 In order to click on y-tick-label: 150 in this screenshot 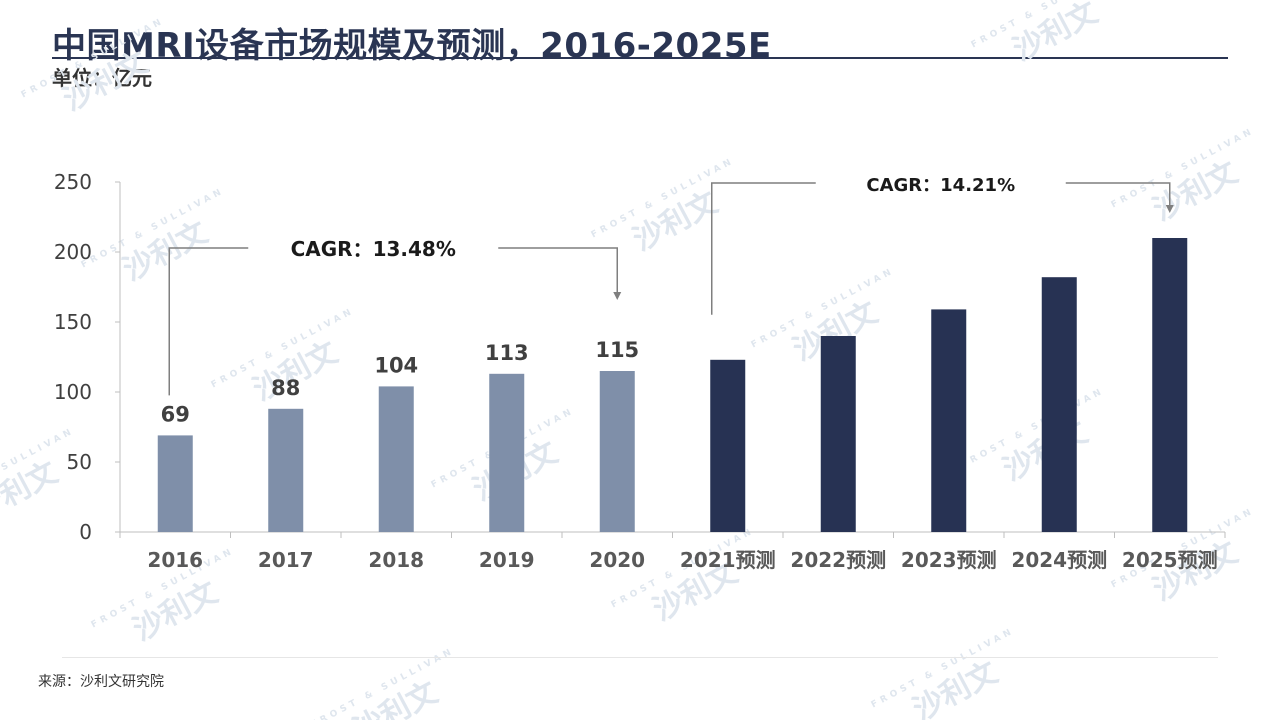, I will do `click(73, 322)`.